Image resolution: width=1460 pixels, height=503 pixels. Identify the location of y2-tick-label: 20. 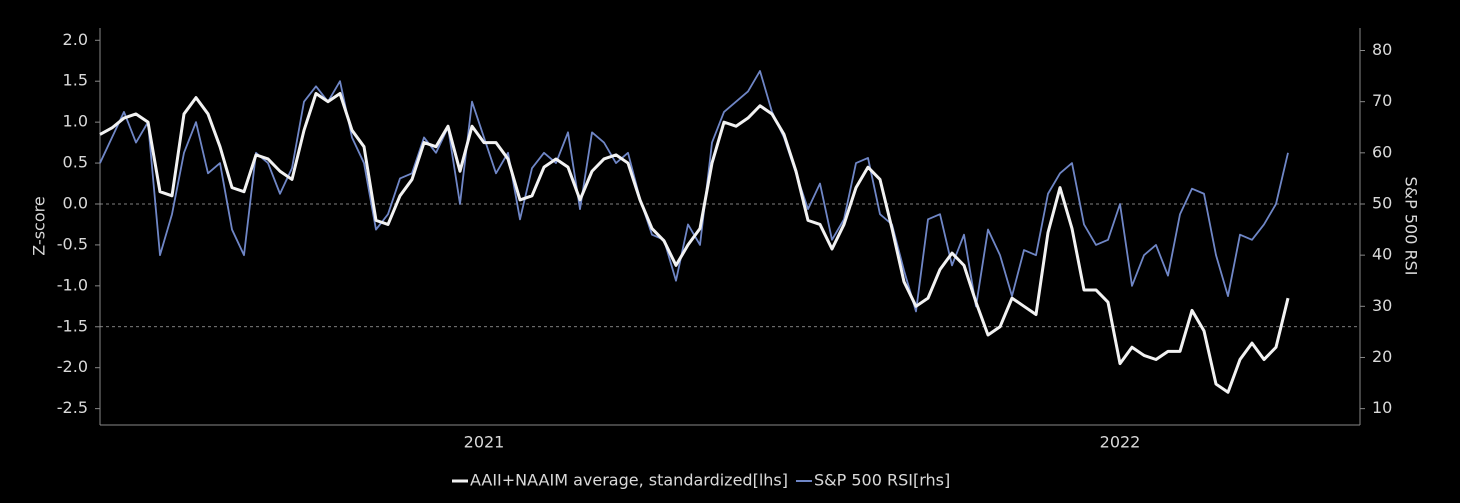
(1382, 356).